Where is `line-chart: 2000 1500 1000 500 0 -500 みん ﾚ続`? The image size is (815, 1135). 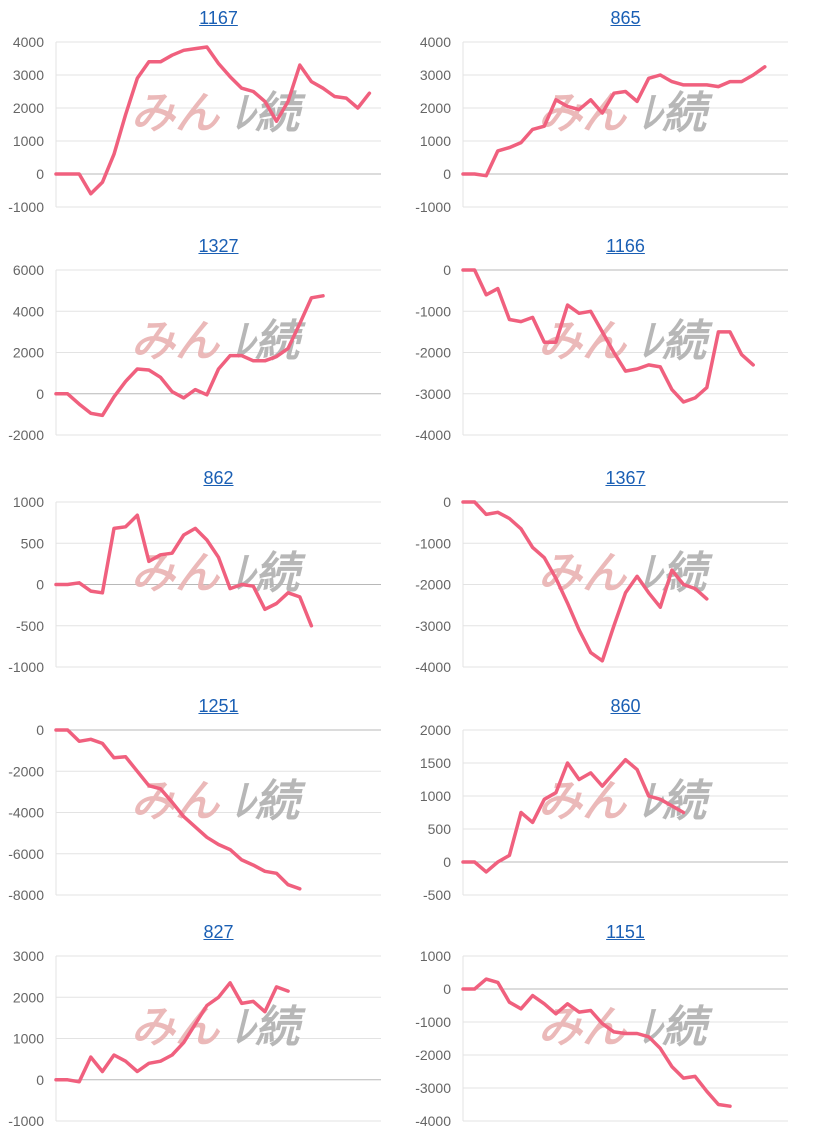 line-chart: 2000 1500 1000 500 0 -500 みん ﾚ続 is located at coordinates (604, 812).